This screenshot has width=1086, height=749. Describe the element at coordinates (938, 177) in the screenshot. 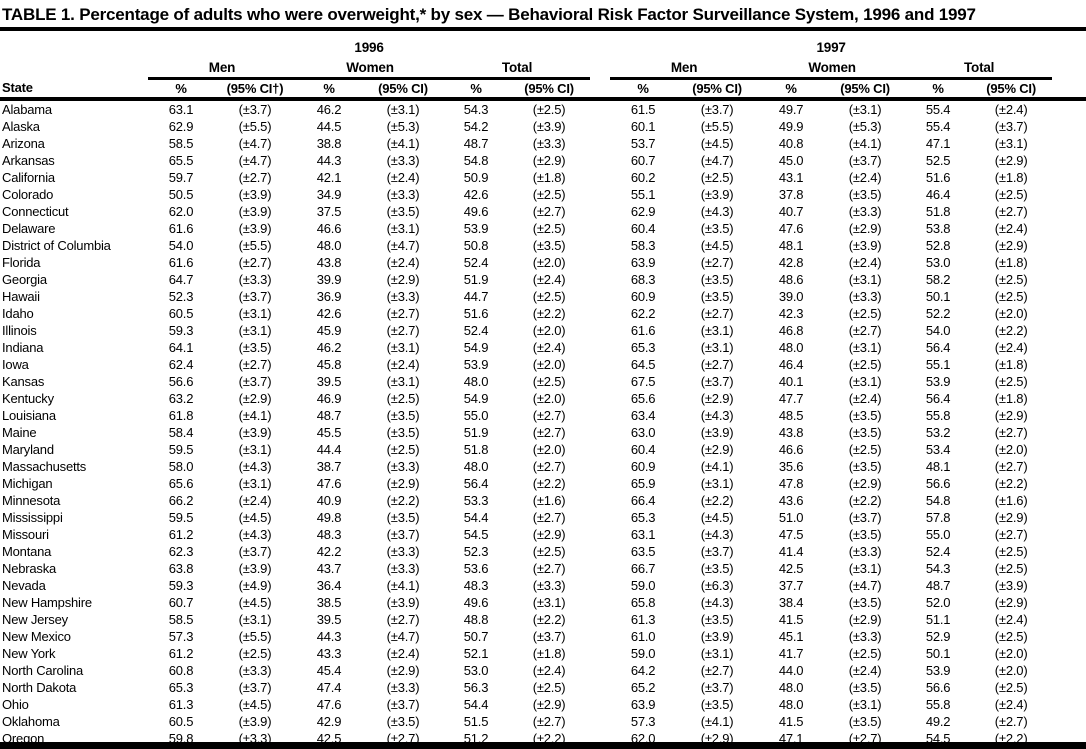

I see `percent-cell: 51.6` at that location.